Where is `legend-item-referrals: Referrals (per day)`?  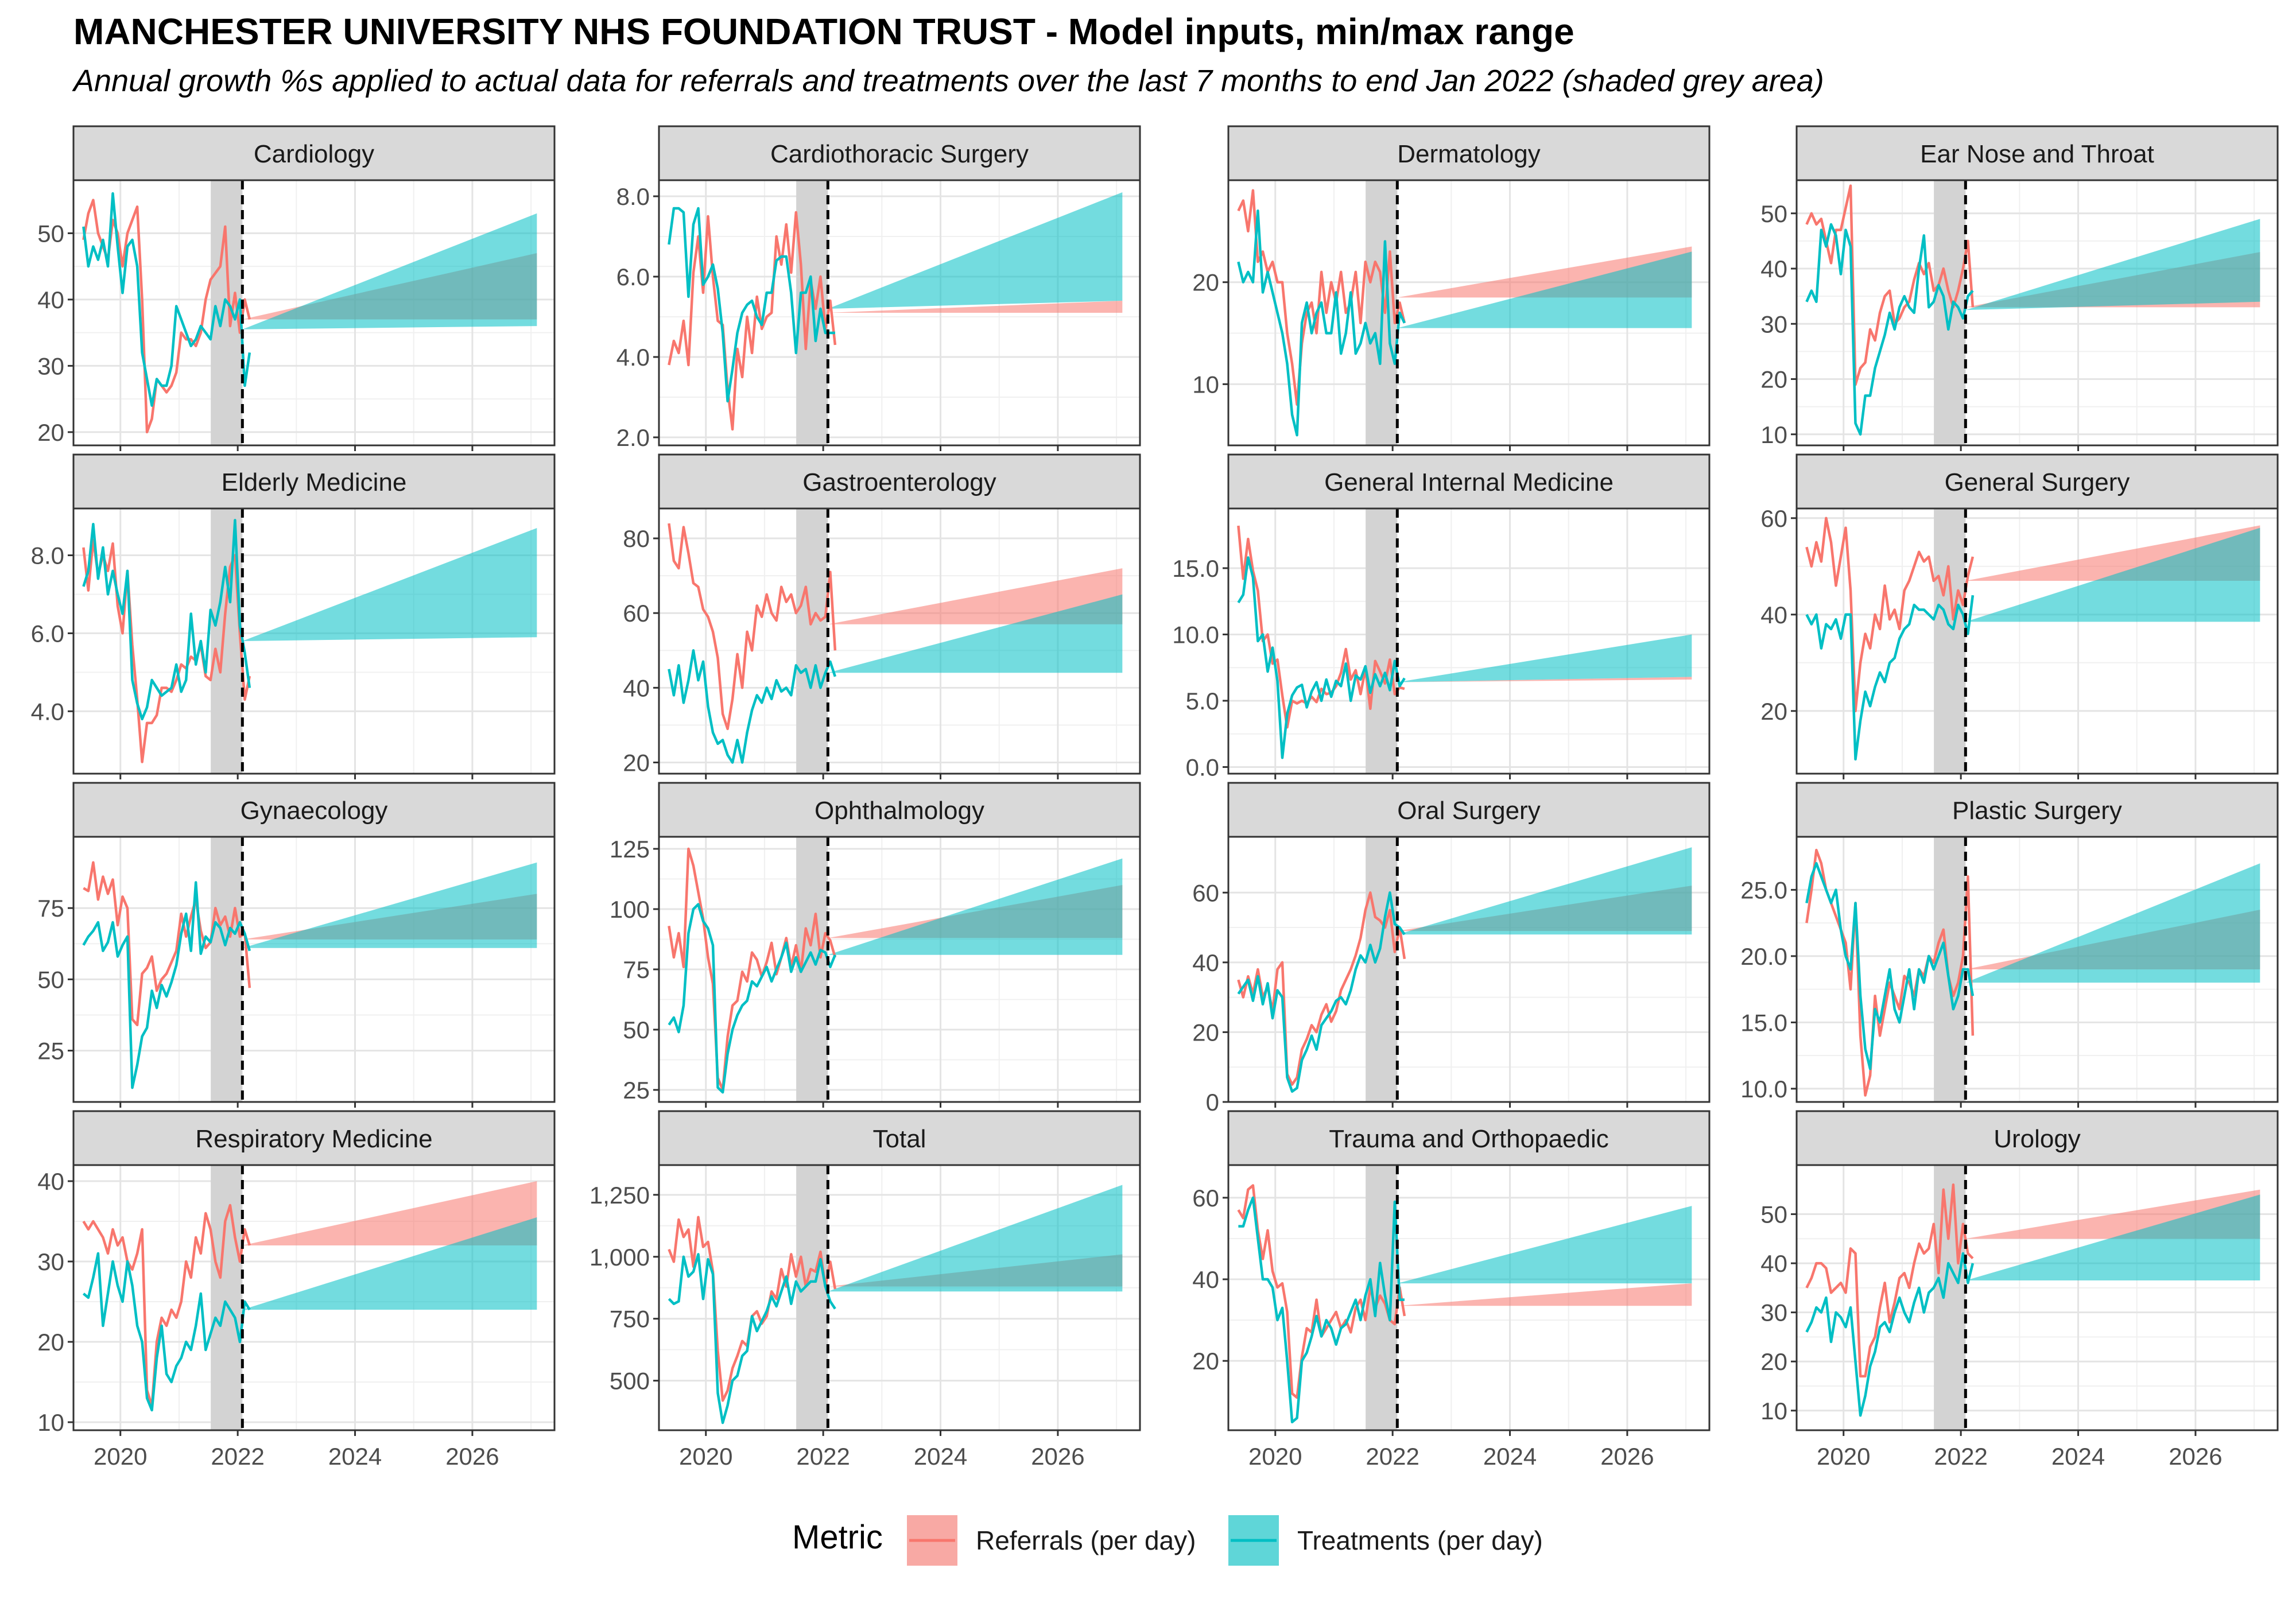 legend-item-referrals: Referrals (per day) is located at coordinates (1051, 1540).